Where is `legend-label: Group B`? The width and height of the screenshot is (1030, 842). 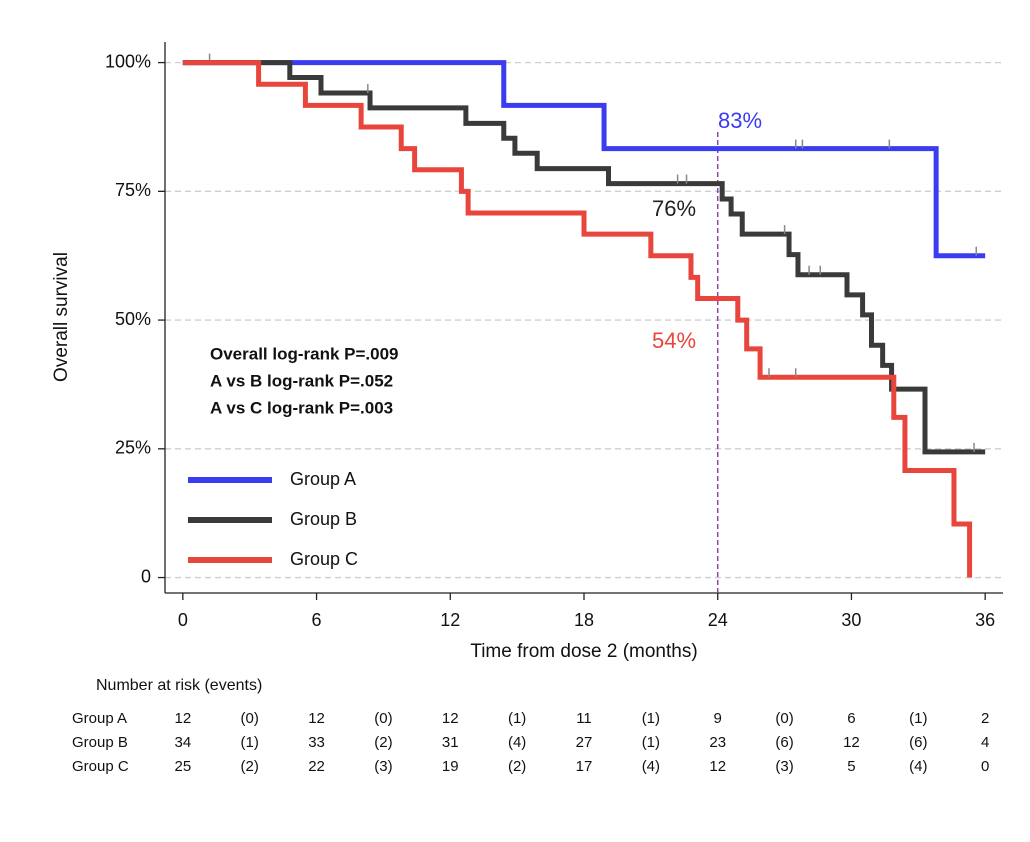
legend-label: Group B is located at coordinates (323, 519).